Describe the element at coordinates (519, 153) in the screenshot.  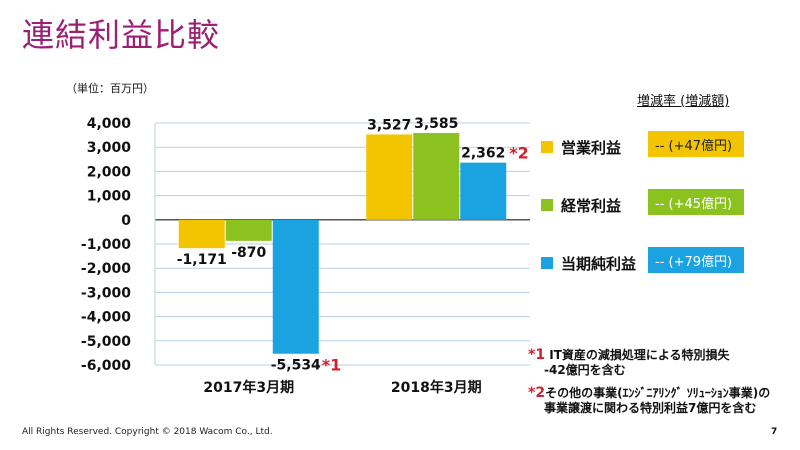
I see `data-label-footnote-mark: *2` at that location.